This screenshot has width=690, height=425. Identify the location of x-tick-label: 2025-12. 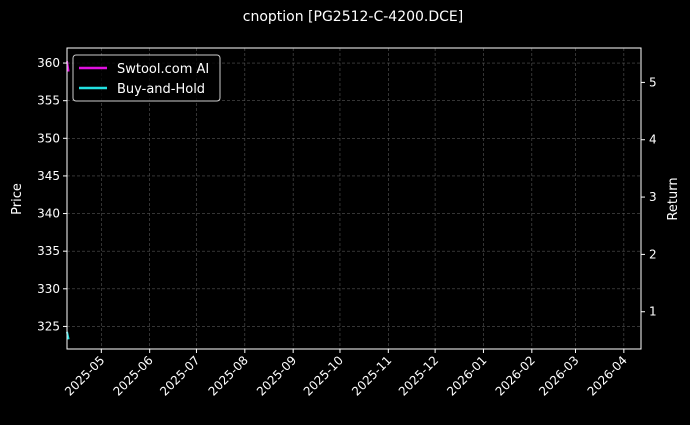
(418, 375).